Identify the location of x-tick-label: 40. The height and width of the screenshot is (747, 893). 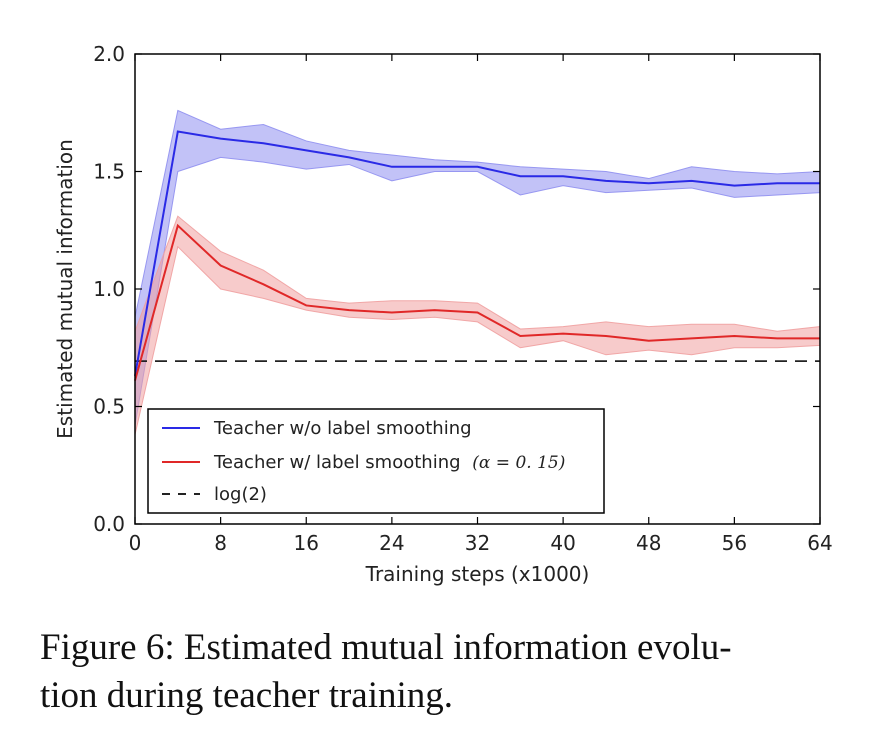
(562, 543).